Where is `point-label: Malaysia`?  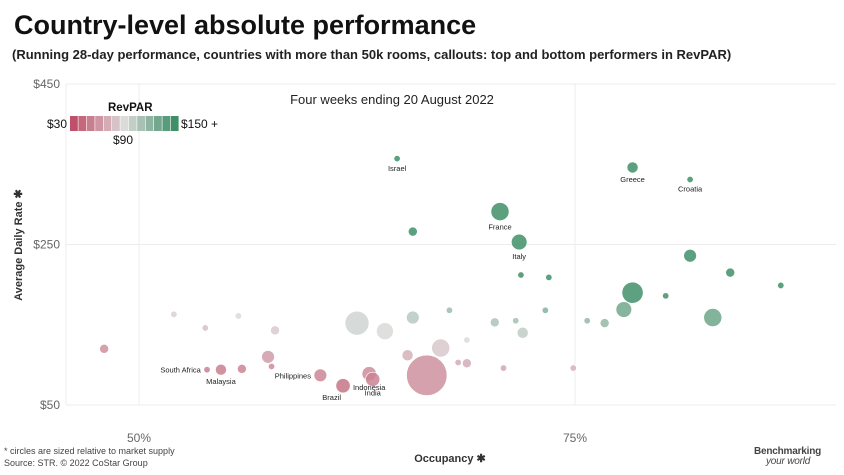 point-label: Malaysia is located at coordinates (221, 381).